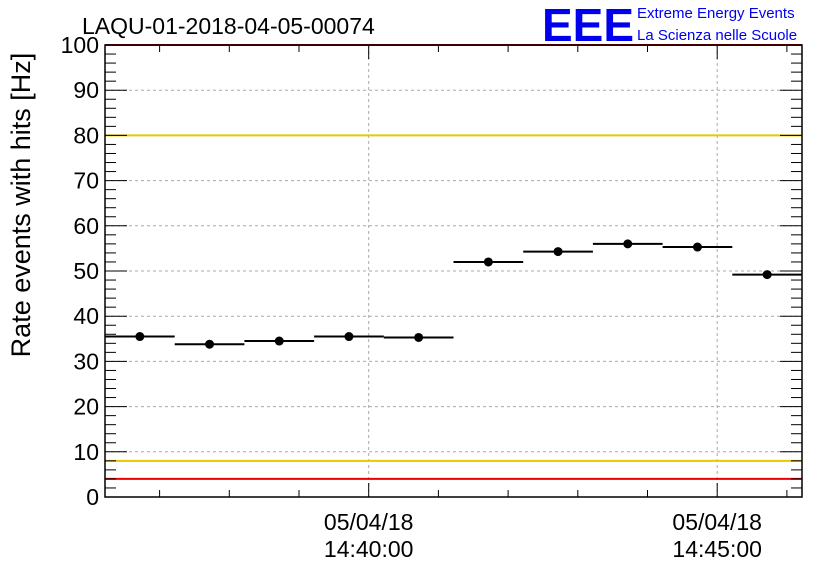  I want to click on y-tick-label: 50, so click(86, 271).